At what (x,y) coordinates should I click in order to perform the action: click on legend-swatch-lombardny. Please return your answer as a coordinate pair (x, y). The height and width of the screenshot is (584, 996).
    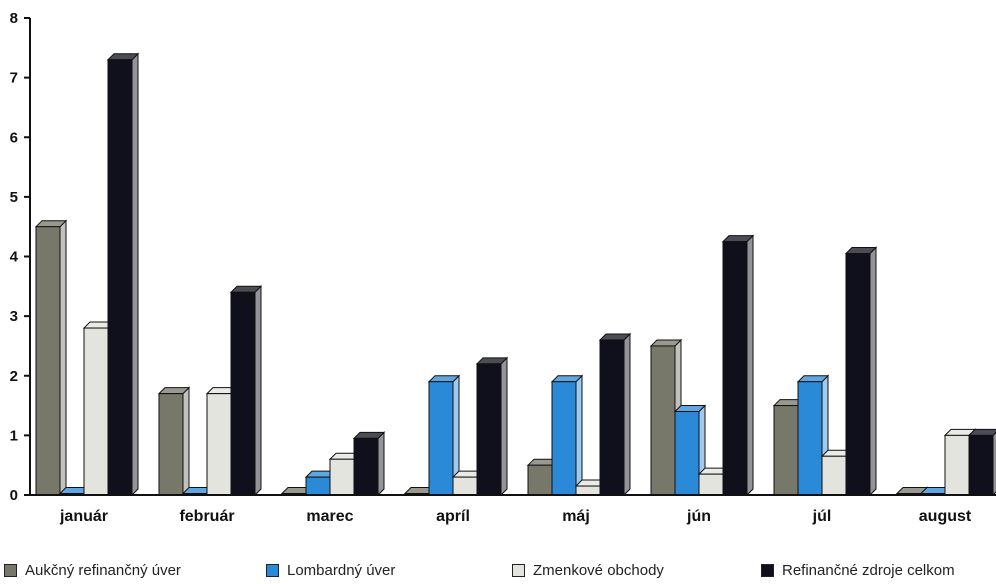
    Looking at the image, I should click on (272, 570).